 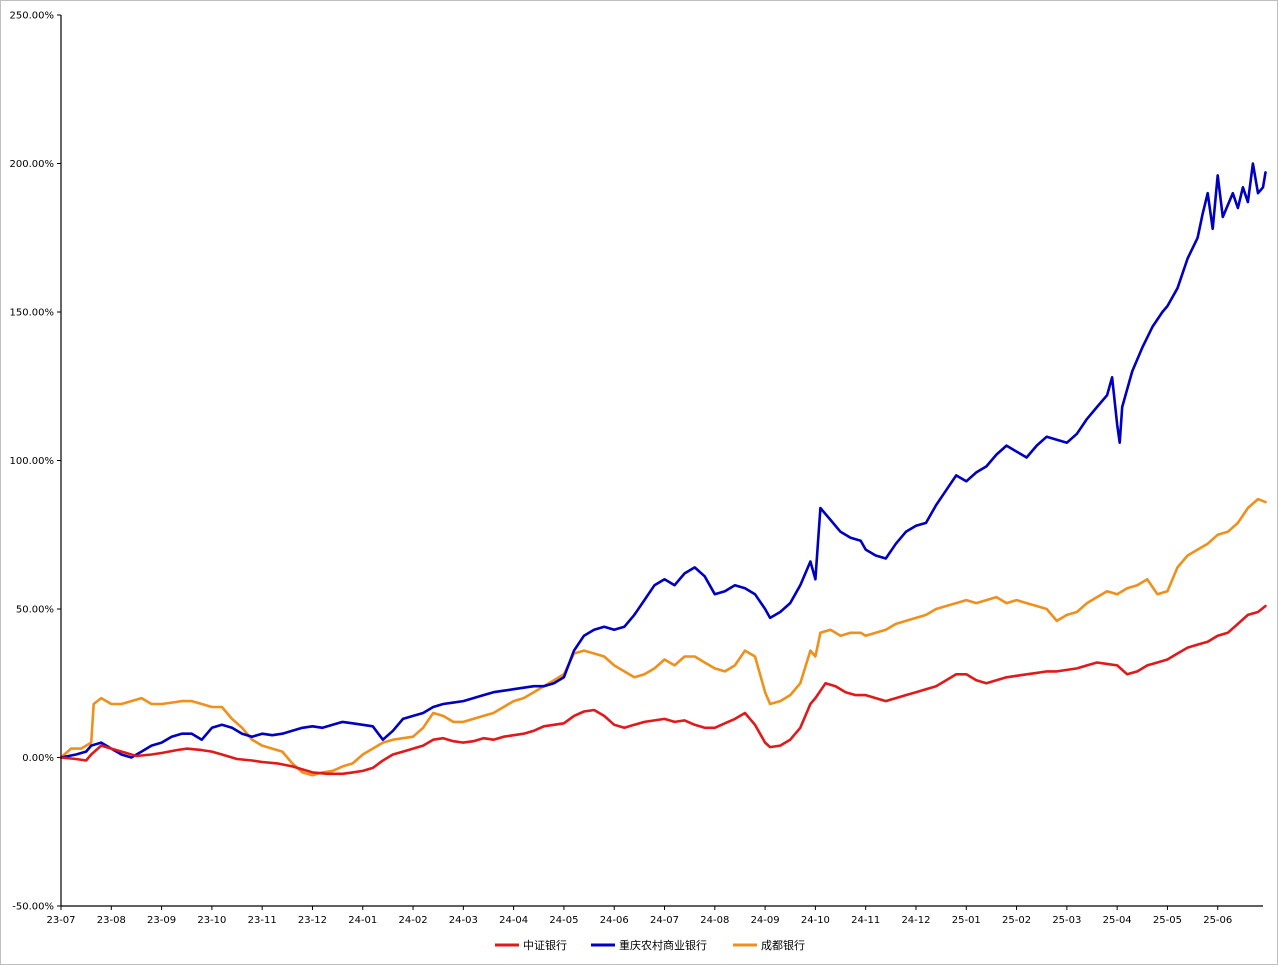 I want to click on x-tick-label: 24-04, so click(x=513, y=920).